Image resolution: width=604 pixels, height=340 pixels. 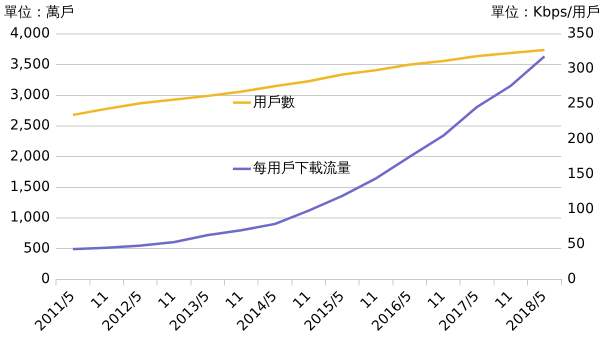 What do you see at coordinates (30, 218) in the screenshot?
I see `y-tick-label: 1,000` at bounding box center [30, 218].